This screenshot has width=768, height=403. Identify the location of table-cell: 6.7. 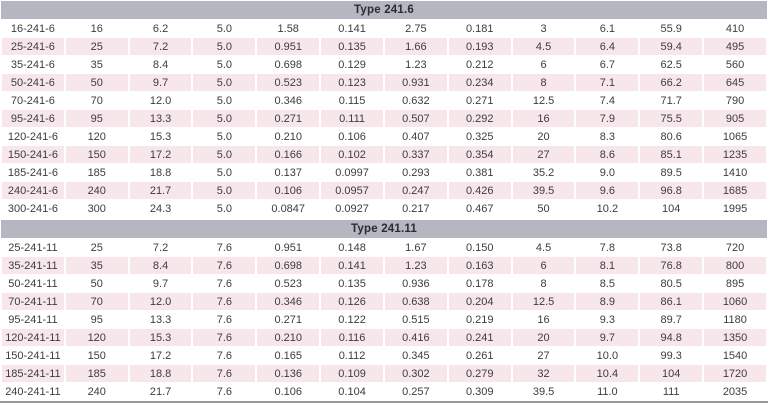
(607, 64).